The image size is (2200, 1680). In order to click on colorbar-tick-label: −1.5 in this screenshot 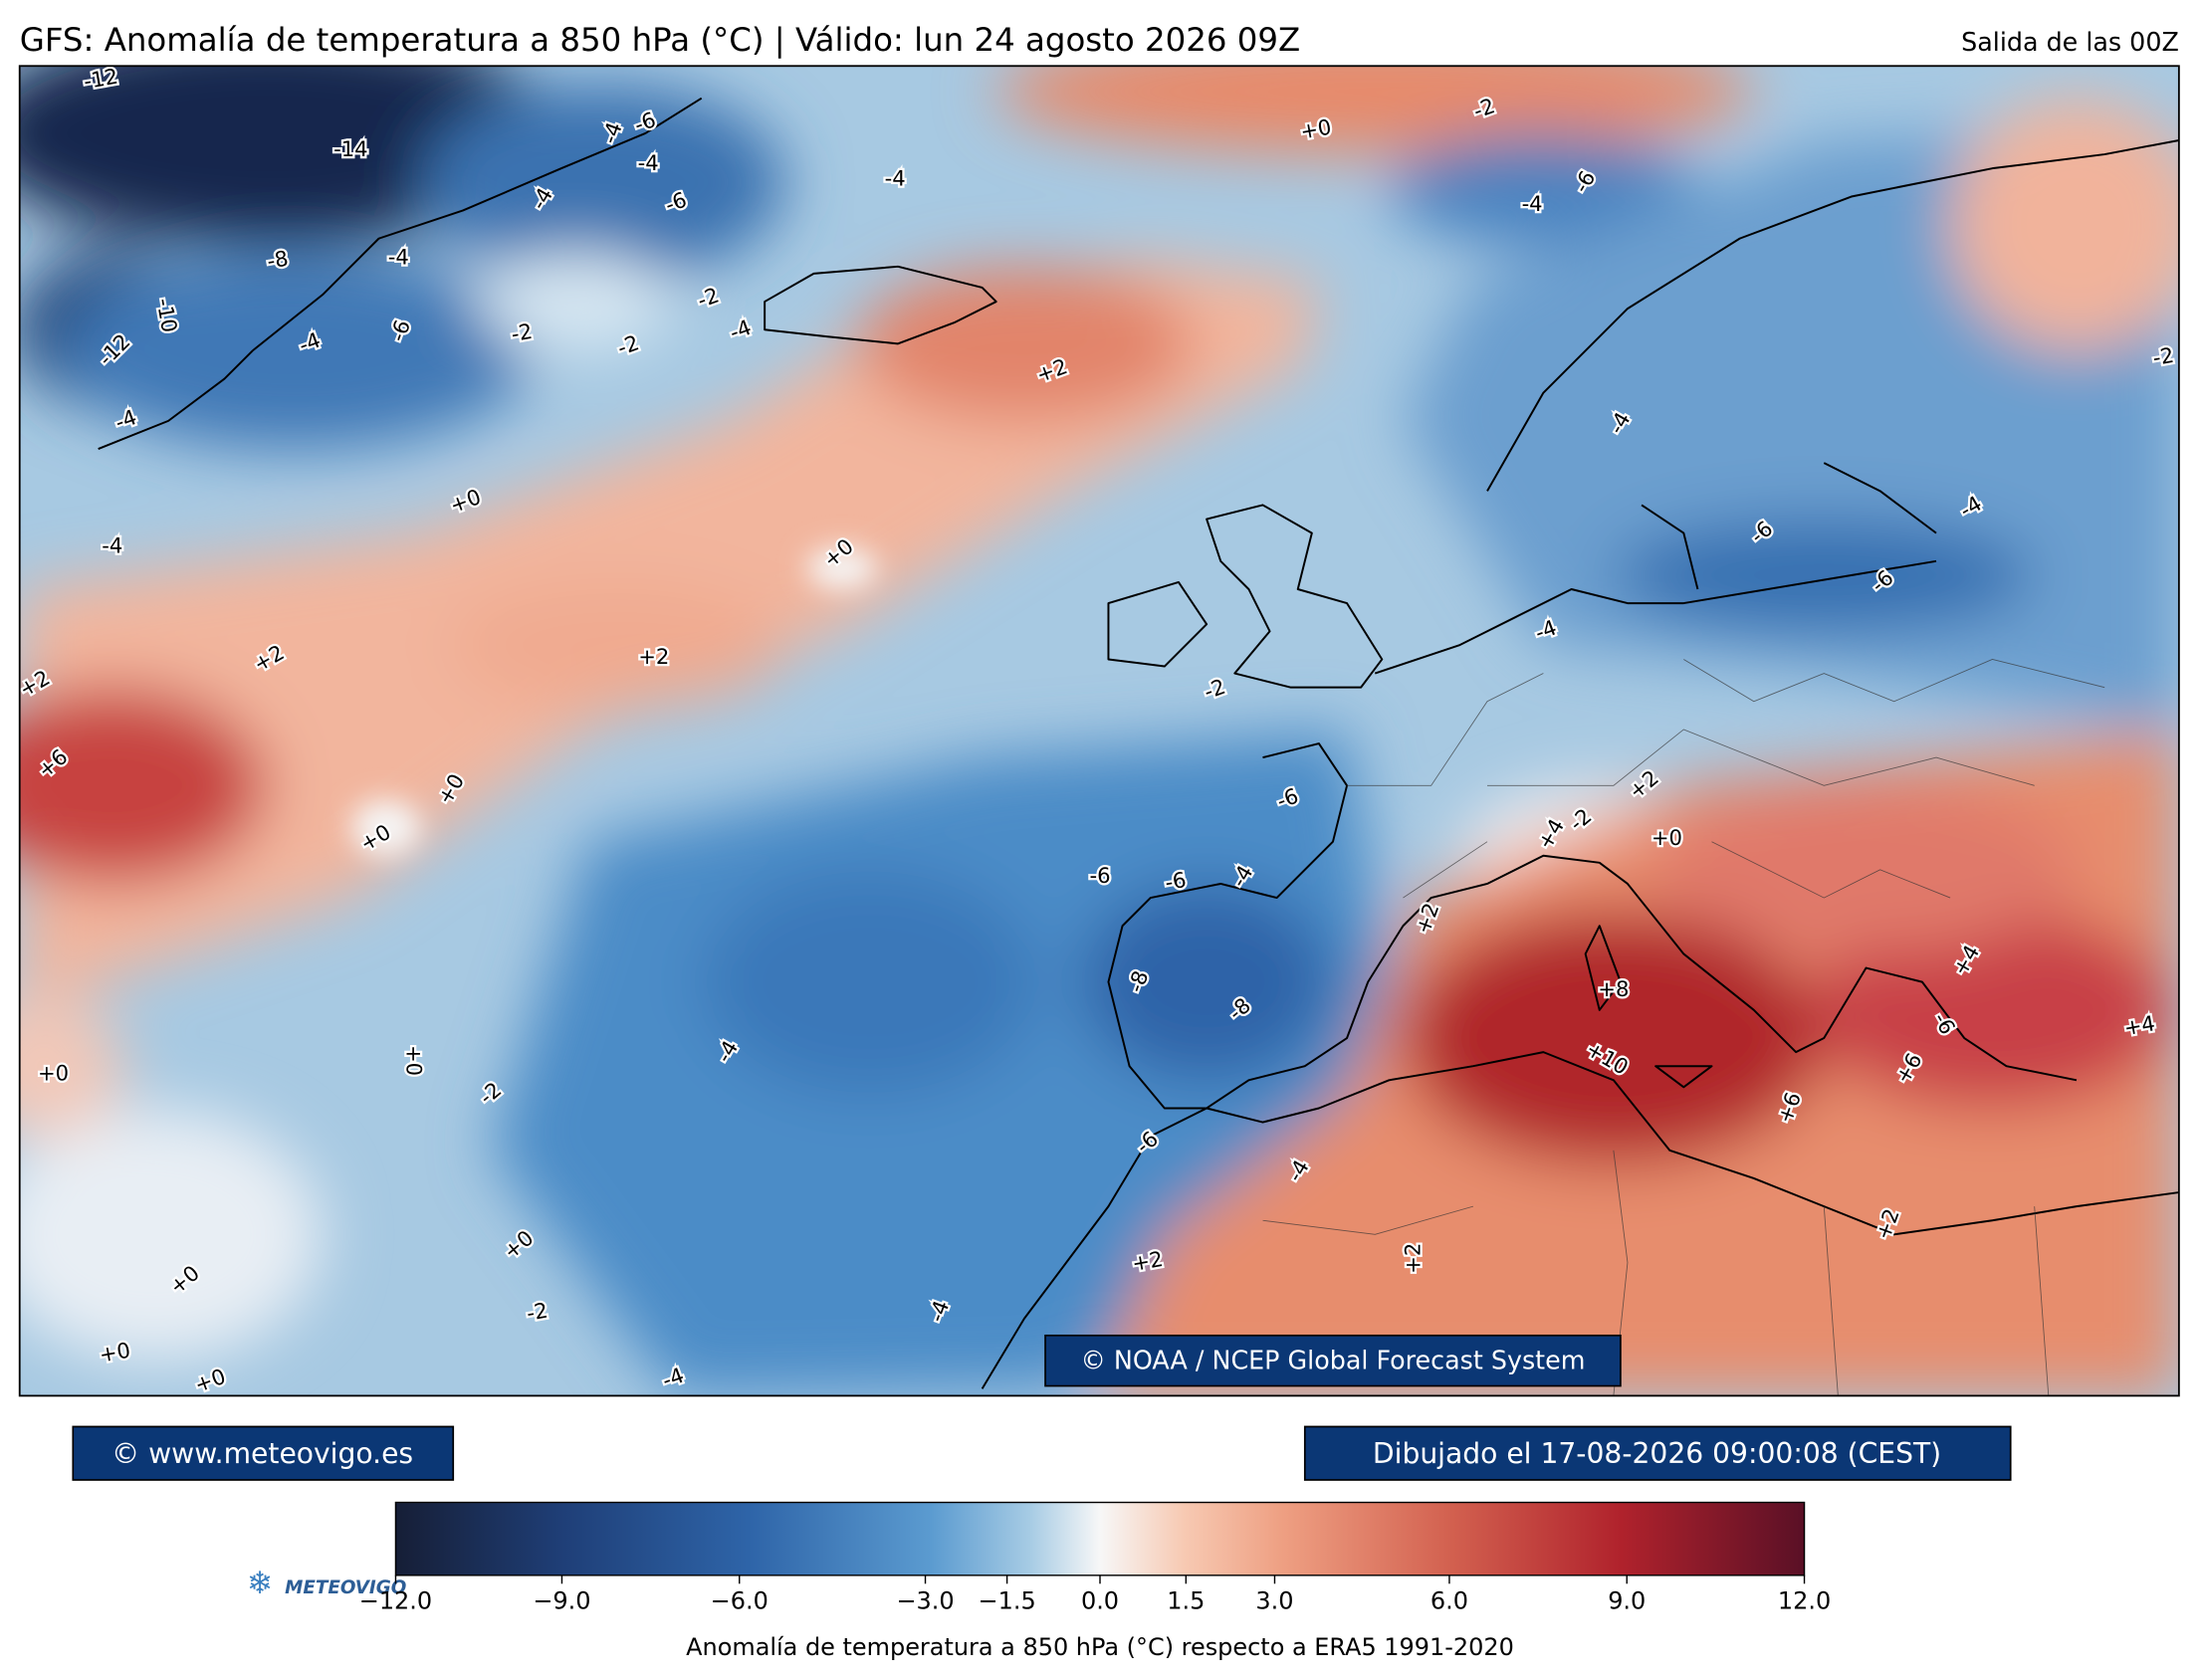, I will do `click(1008, 1601)`.